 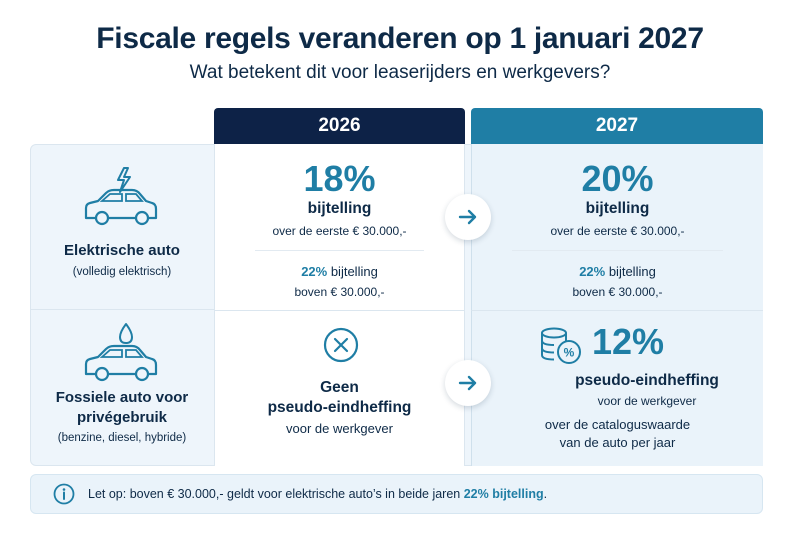 I want to click on column-header-2026: 2026, so click(x=339, y=126).